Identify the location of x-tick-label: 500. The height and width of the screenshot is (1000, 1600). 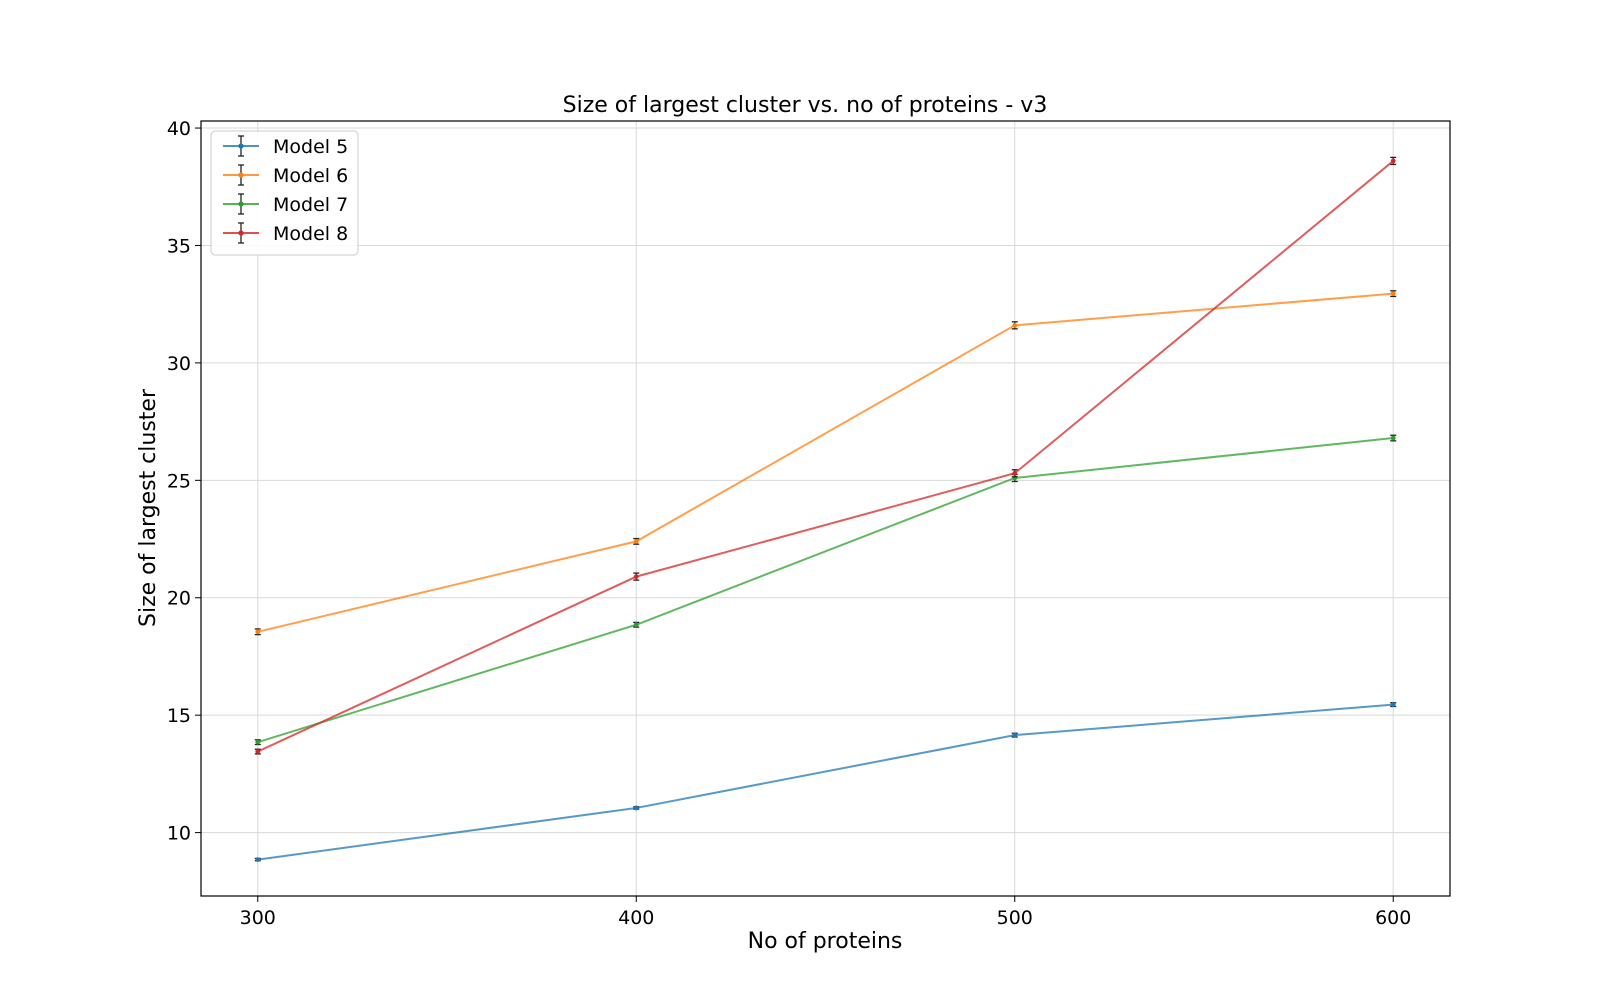
(1015, 918).